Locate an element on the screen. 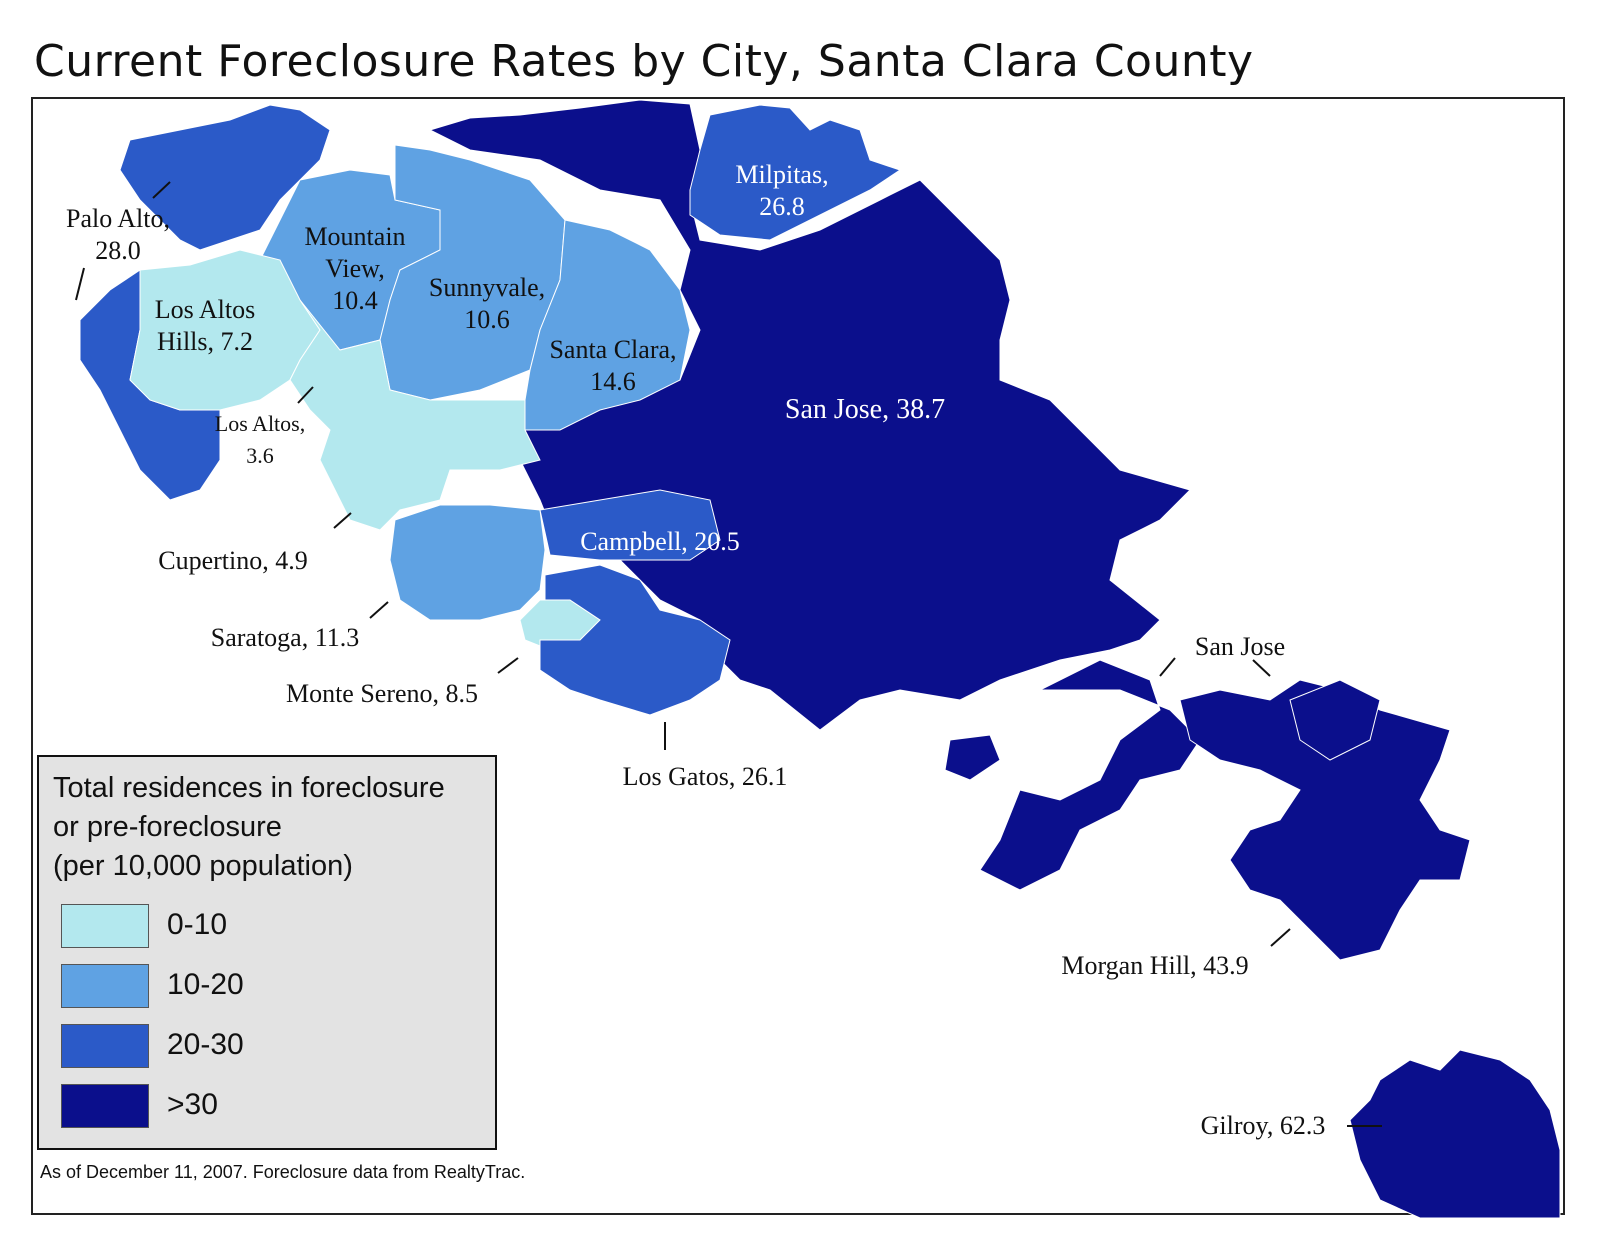 Image resolution: width=1600 pixels, height=1236 pixels. label-sunnyvale: Sunnyvale, 10.6 is located at coordinates (487, 303).